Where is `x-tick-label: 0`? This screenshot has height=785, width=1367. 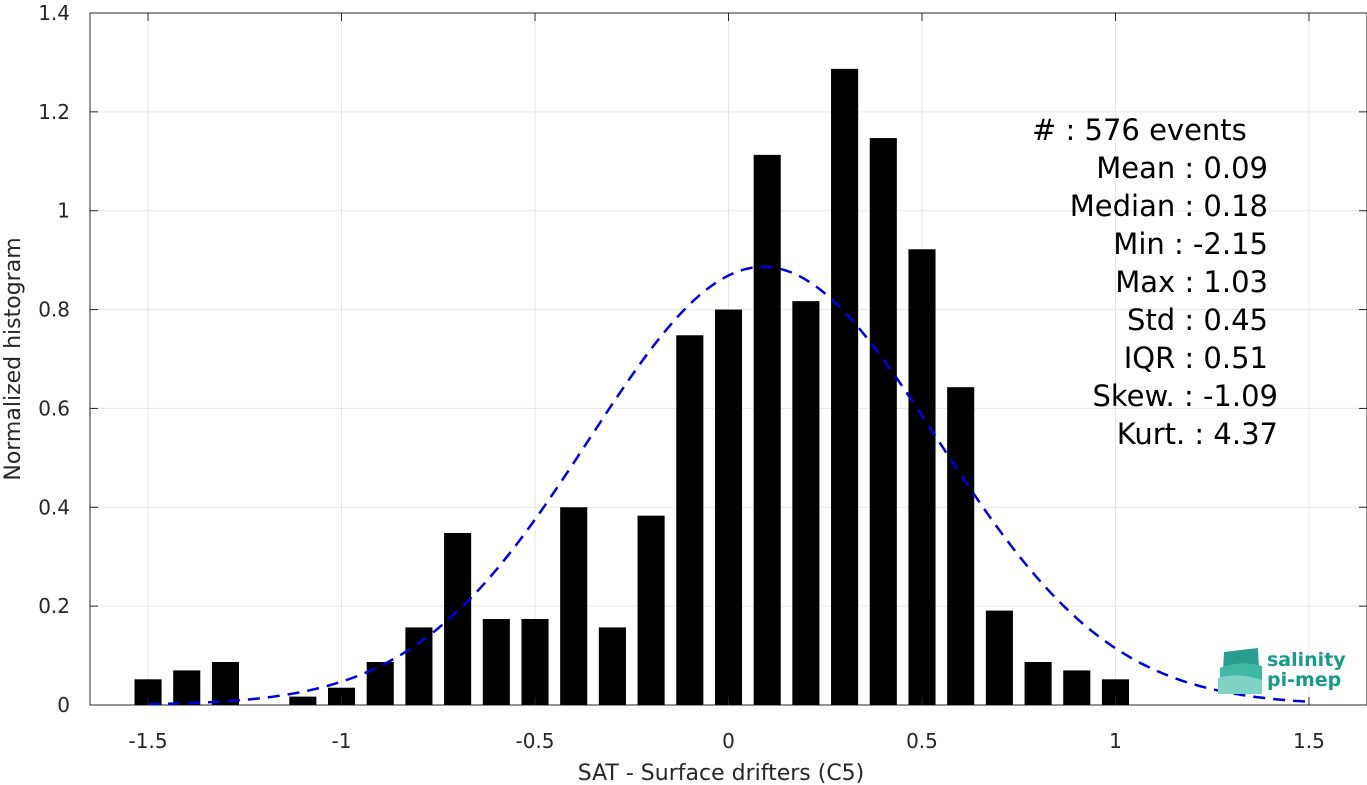
x-tick-label: 0 is located at coordinates (728, 741).